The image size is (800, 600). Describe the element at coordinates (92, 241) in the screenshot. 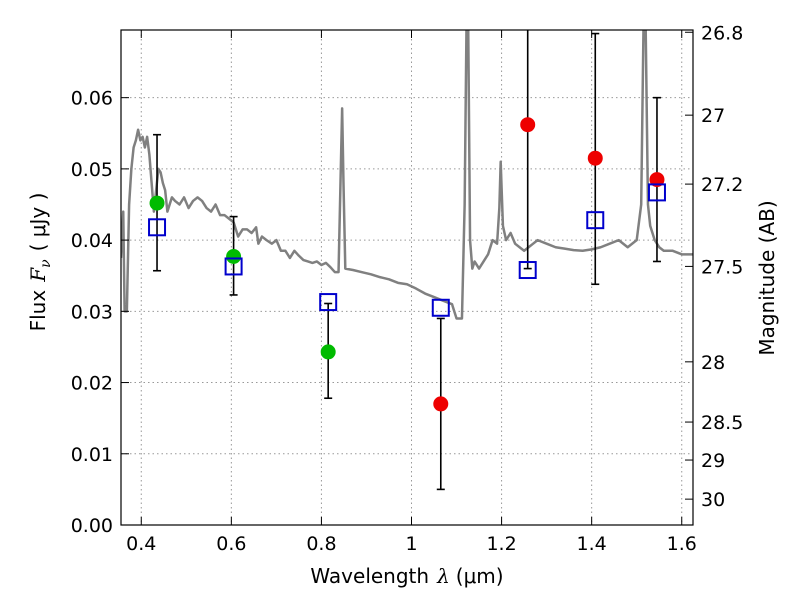

I see `y-tick-label: 0.04` at that location.